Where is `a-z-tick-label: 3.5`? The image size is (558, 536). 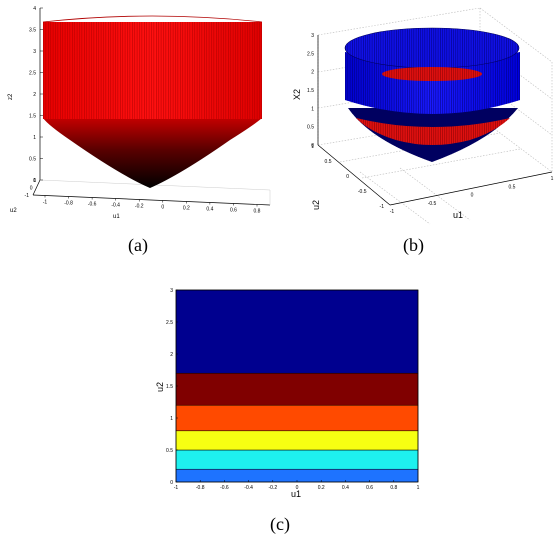
a-z-tick-label: 3.5 is located at coordinates (32, 31).